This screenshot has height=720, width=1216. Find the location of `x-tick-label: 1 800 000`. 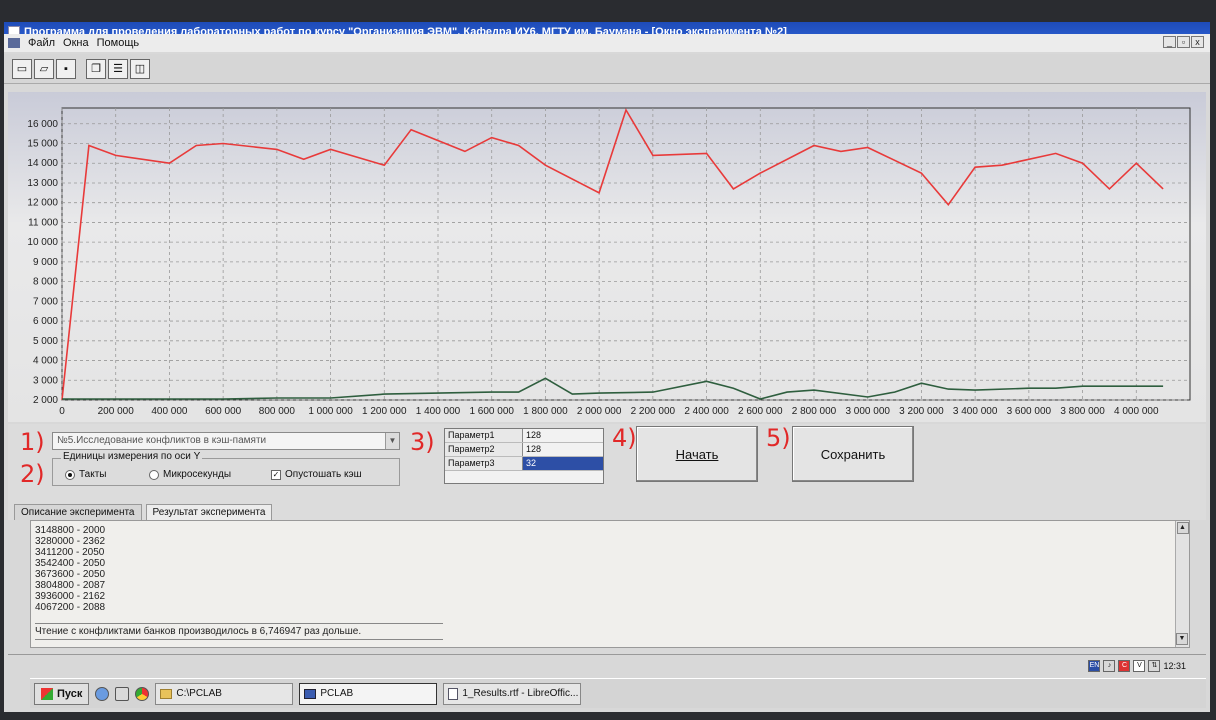

x-tick-label: 1 800 000 is located at coordinates (545, 411).